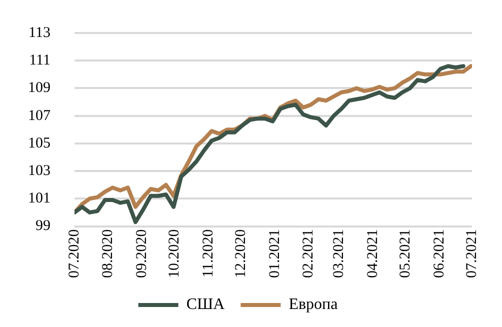 The image size is (502, 327). What do you see at coordinates (39, 170) in the screenshot?
I see `y-tick-label: 103` at bounding box center [39, 170].